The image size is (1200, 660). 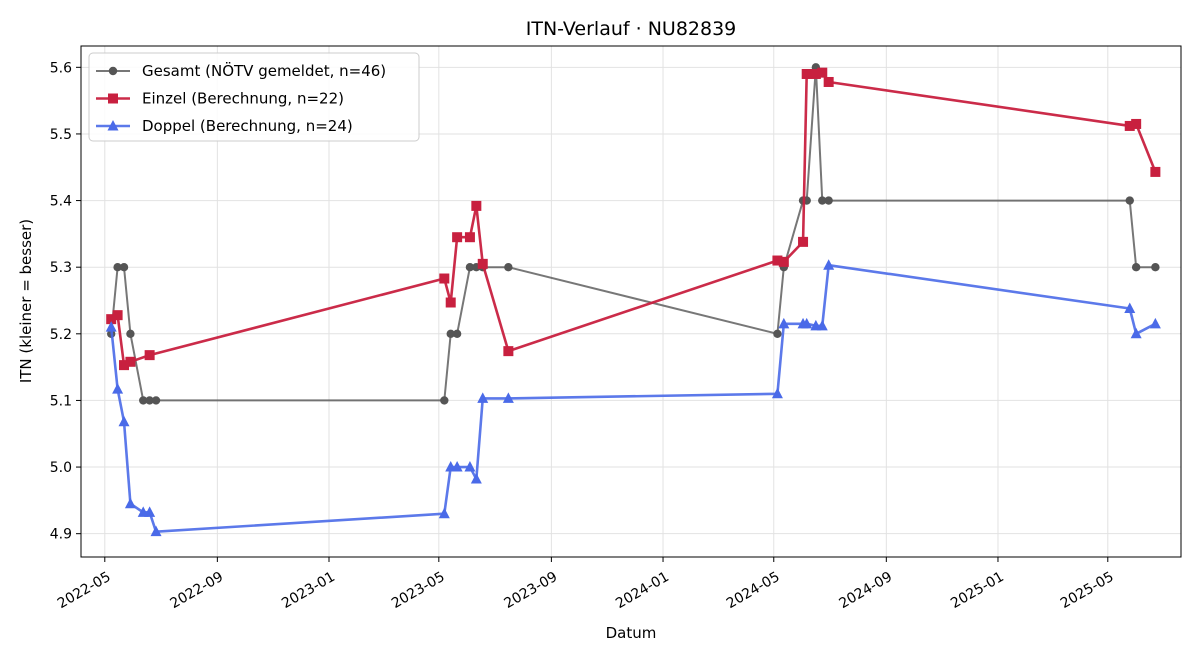 What do you see at coordinates (264, 70) in the screenshot?
I see `legend-entry-label: Gesamt (NÖTV gemeldet, n=46)` at bounding box center [264, 70].